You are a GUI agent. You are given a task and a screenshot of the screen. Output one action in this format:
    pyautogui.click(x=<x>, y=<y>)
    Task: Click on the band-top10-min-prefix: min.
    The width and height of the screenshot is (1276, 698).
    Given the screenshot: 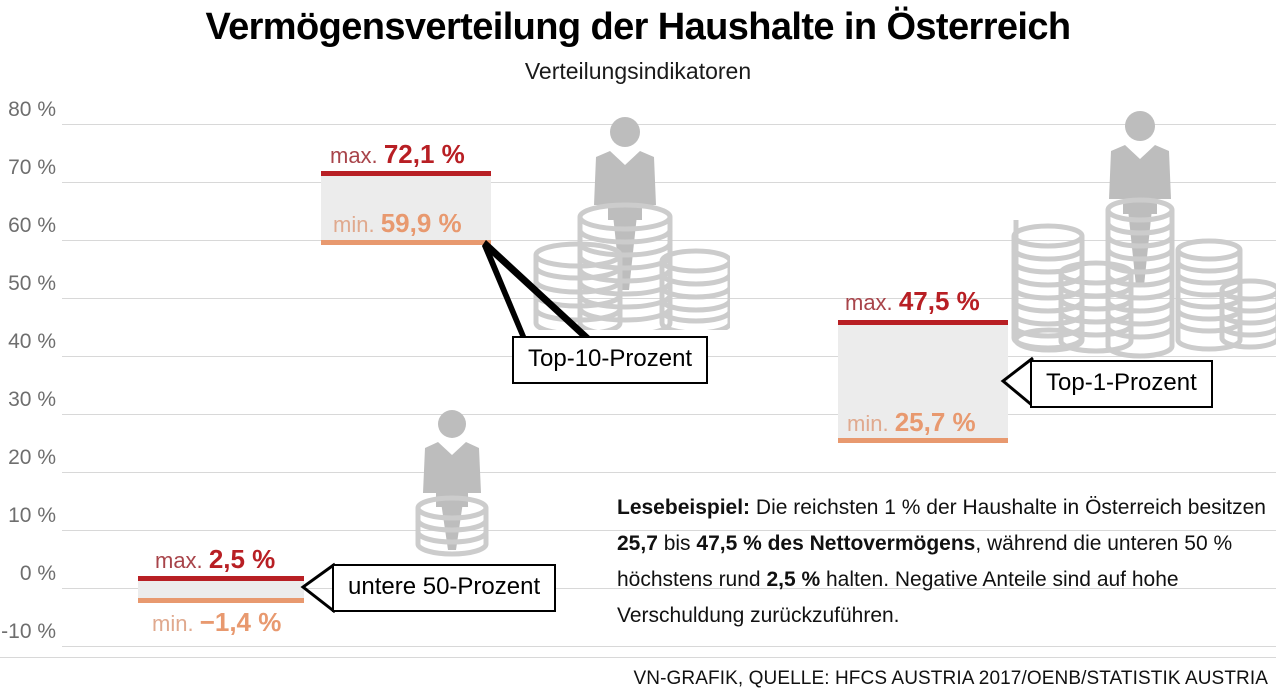 What is the action you would take?
    pyautogui.click(x=354, y=224)
    